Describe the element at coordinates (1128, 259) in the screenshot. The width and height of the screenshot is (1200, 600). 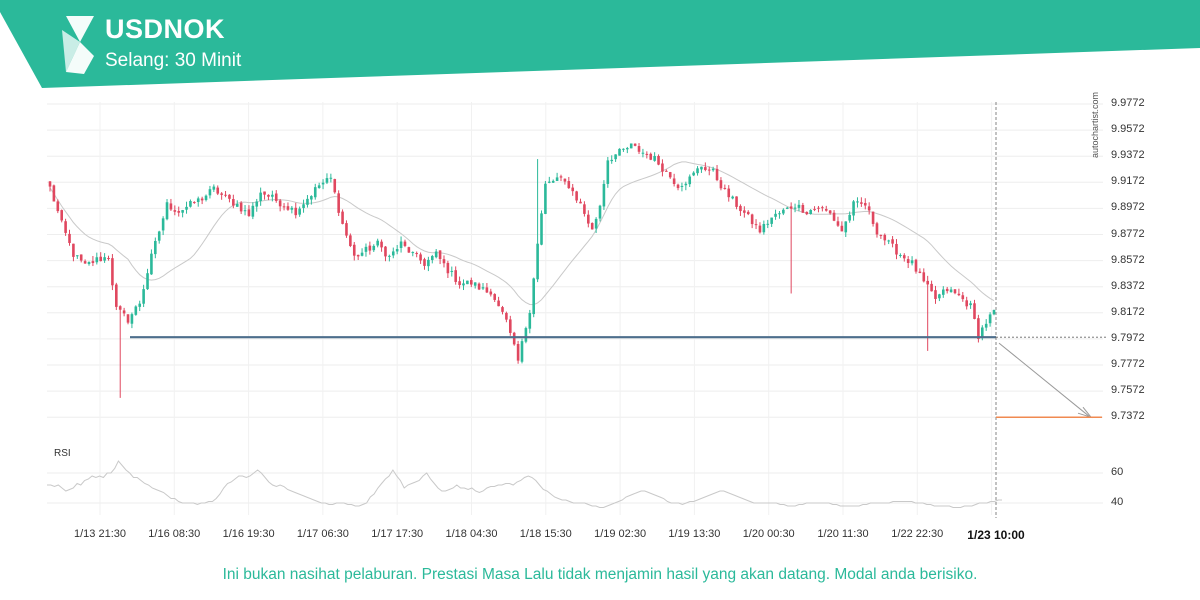
I see `price-tick-label: 9.8572` at that location.